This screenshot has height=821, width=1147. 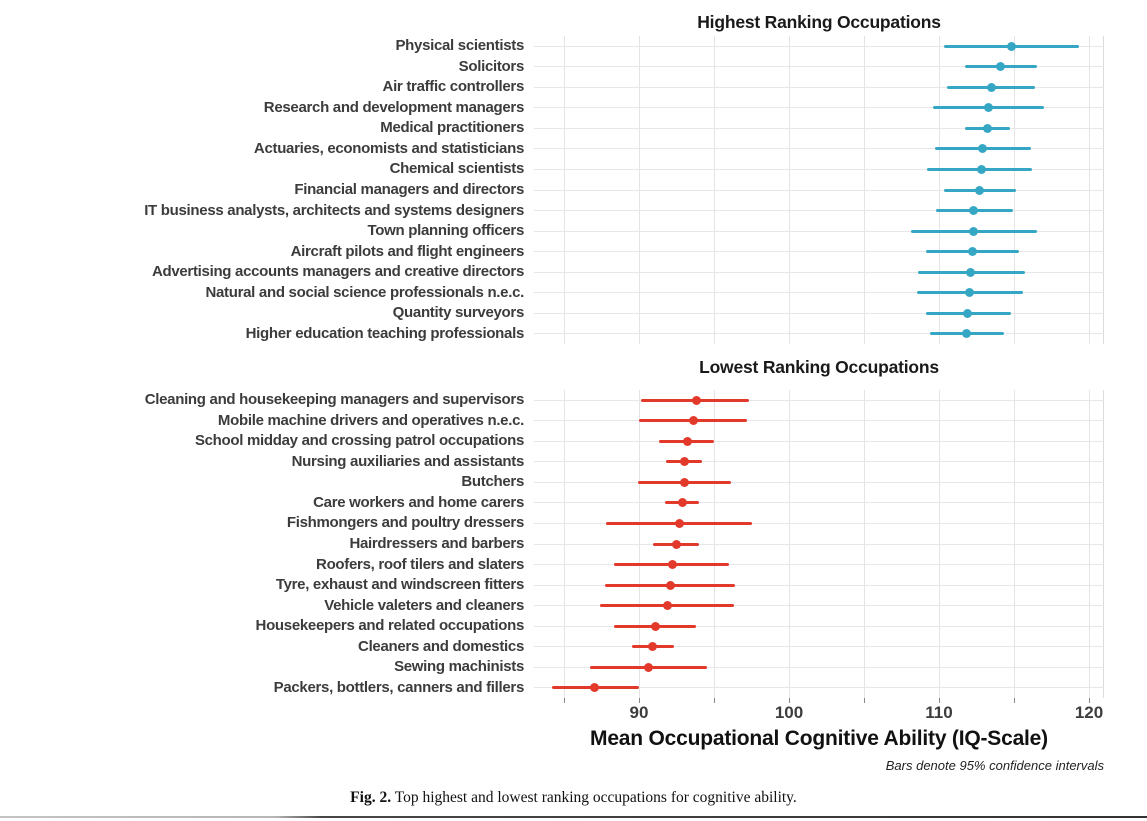 I want to click on occupation-label: Aircraft pilots and flight engineers, so click(x=407, y=251).